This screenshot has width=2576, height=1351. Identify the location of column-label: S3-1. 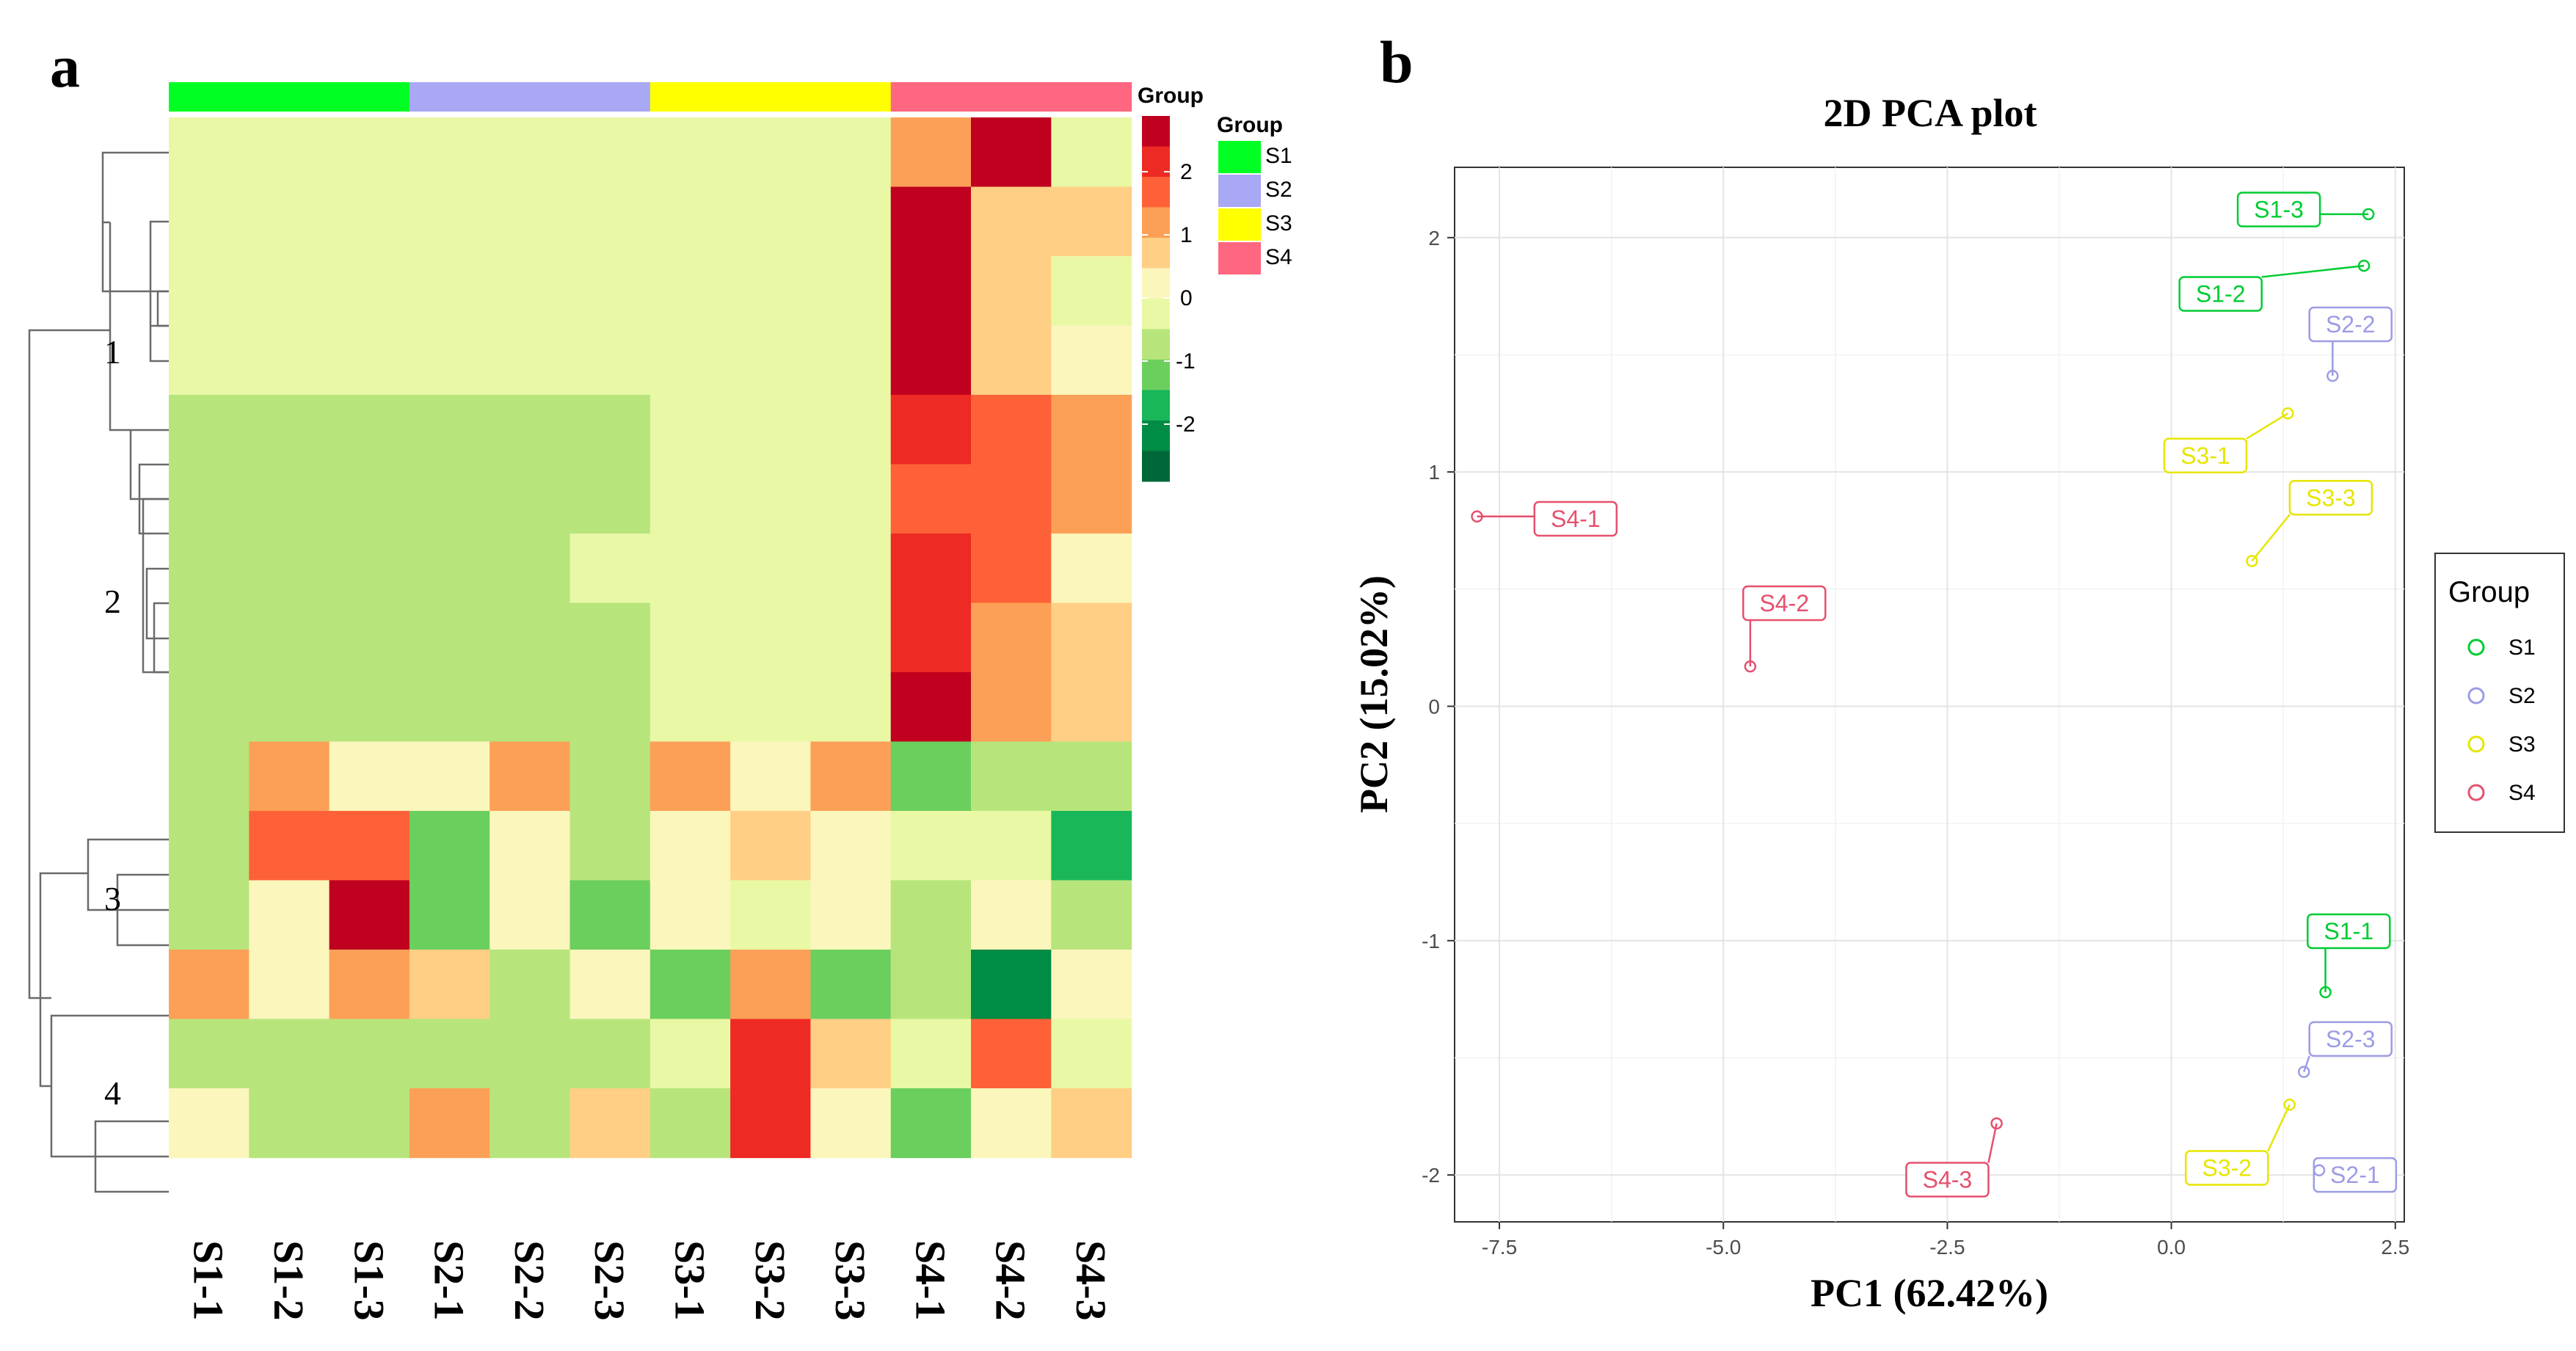
(689, 1280).